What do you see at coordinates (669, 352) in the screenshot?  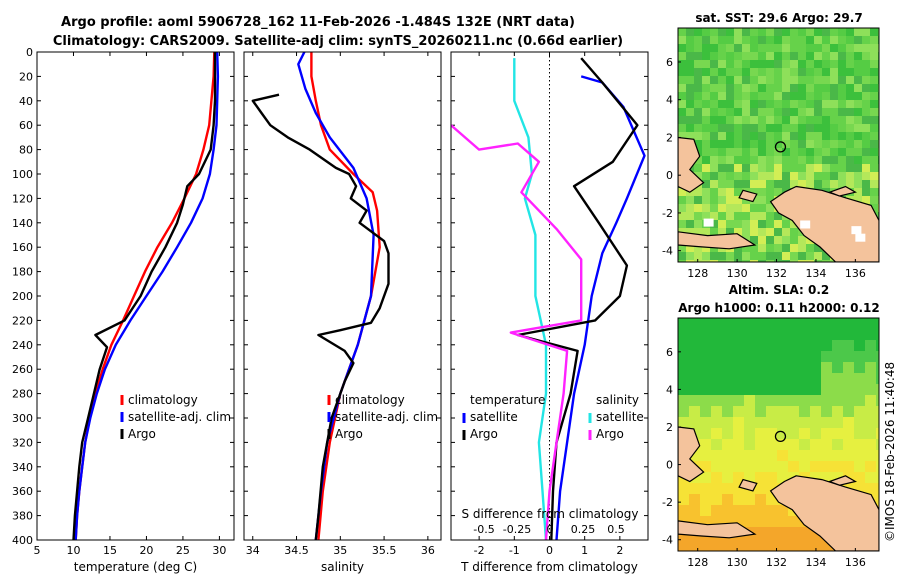 I see `map-y-tick-label: 6` at bounding box center [669, 352].